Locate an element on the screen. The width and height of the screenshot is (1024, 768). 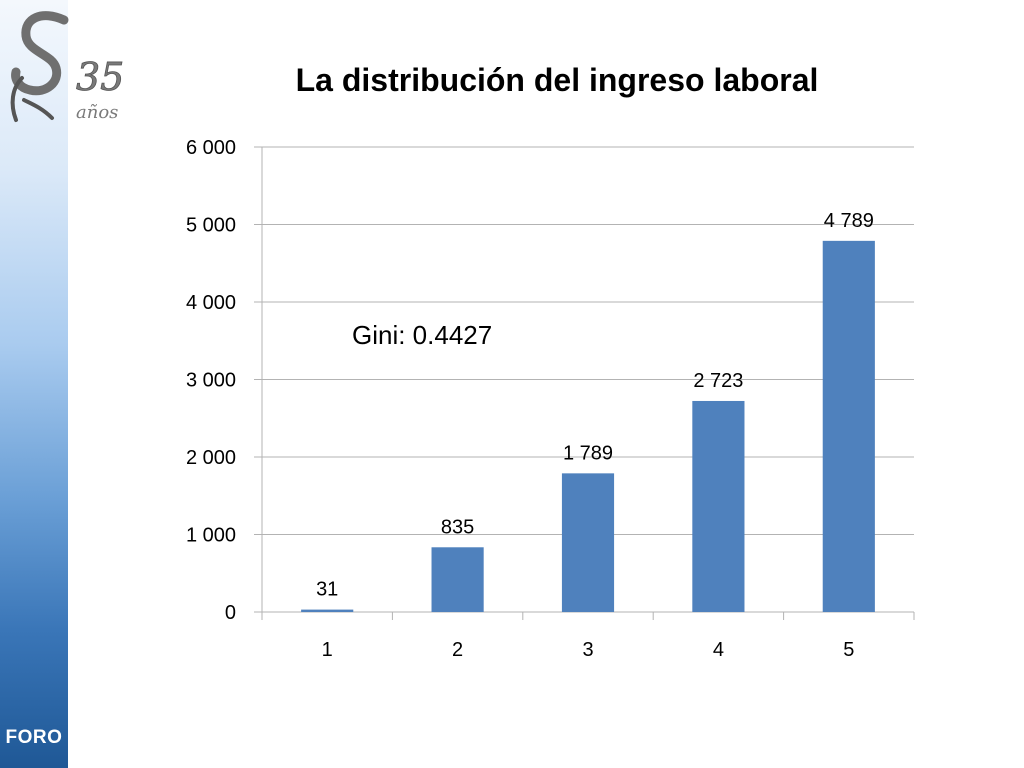
data-label: 835 is located at coordinates (457, 527).